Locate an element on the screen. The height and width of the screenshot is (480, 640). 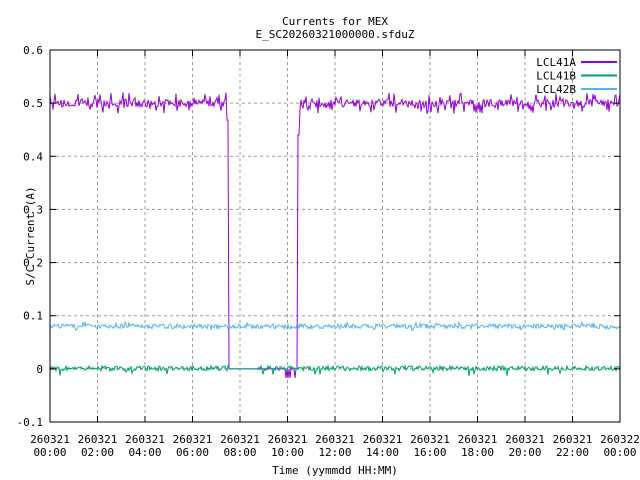
series-LCL42B is located at coordinates (335, 326).